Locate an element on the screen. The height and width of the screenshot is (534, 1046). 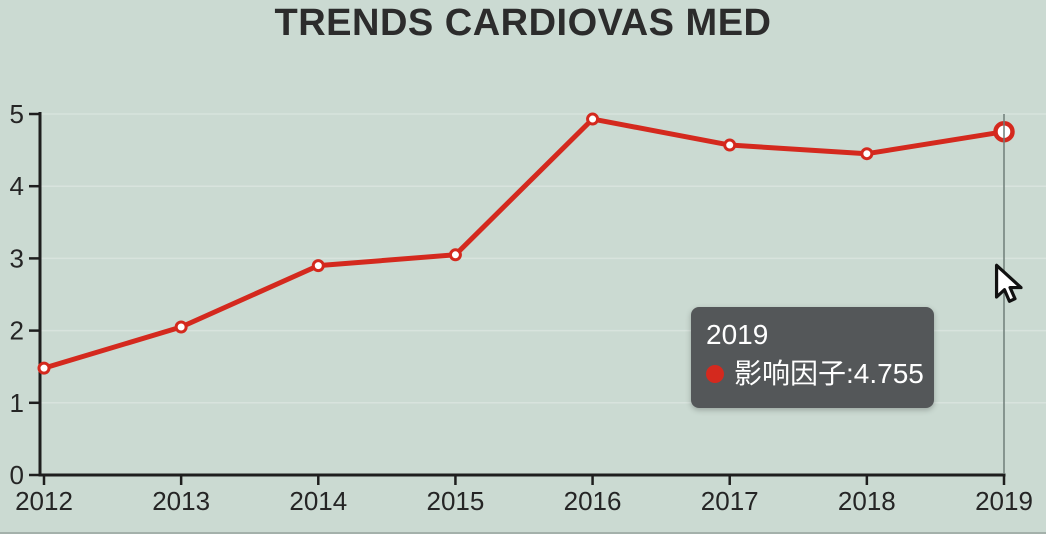
x-tick-label-2015: 2015 is located at coordinates (456, 501).